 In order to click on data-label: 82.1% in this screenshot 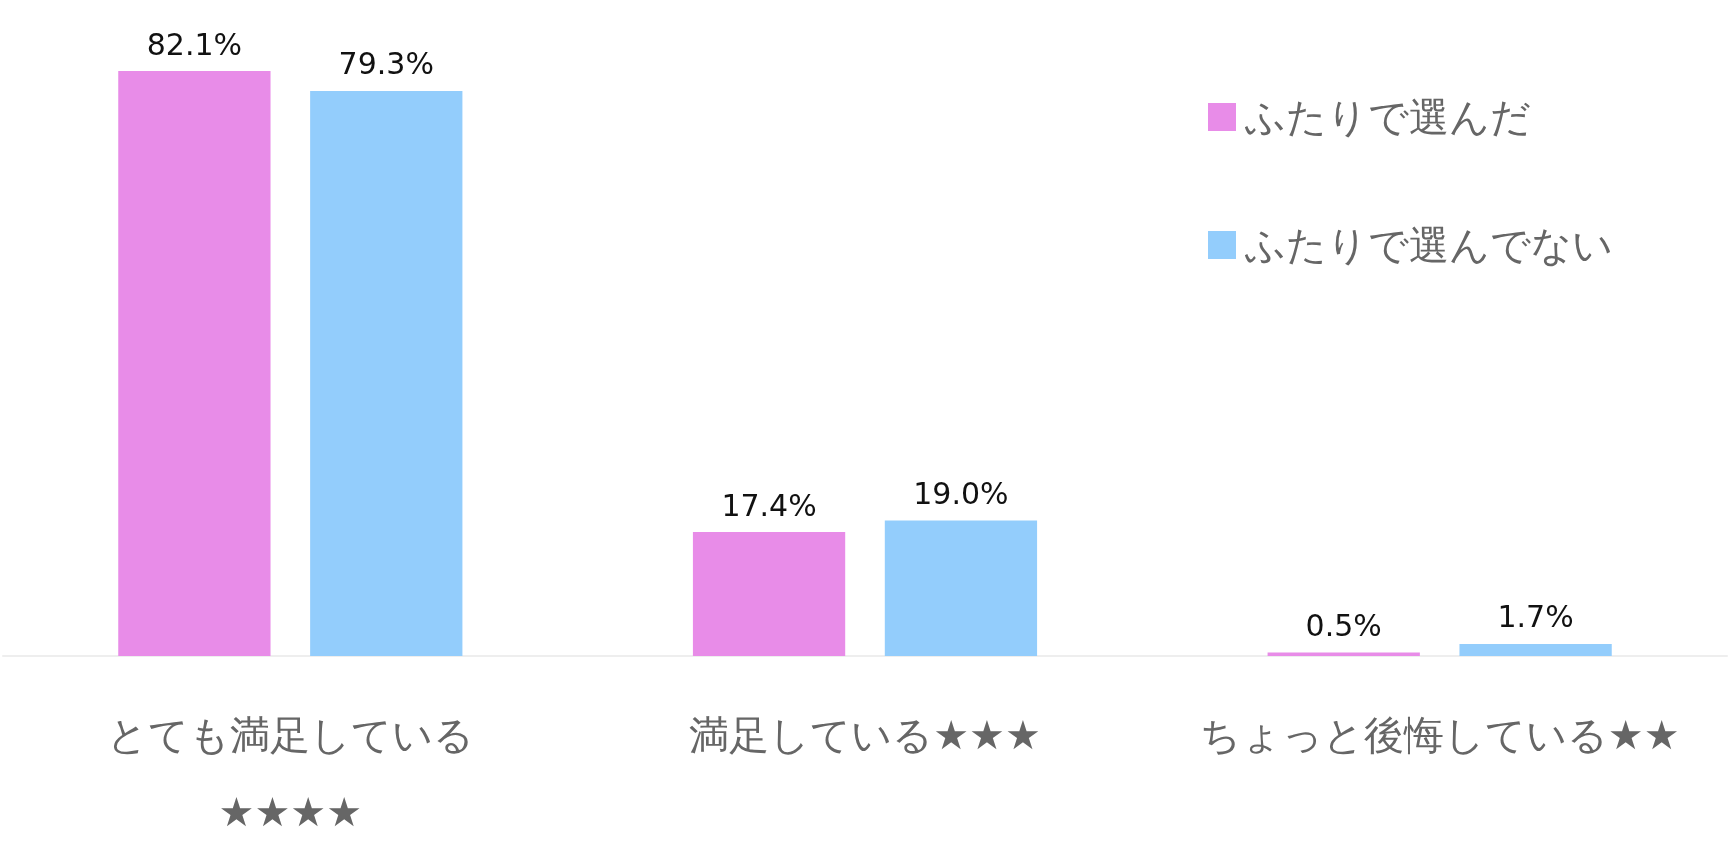, I will do `click(194, 44)`.